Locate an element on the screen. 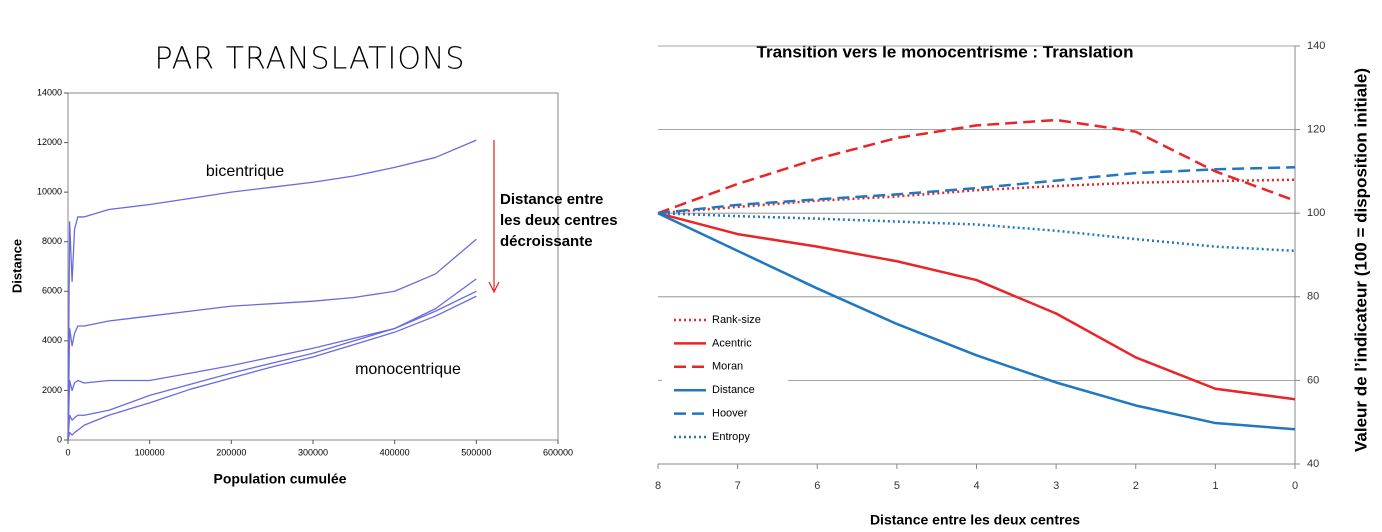  y-tick-label: 40 is located at coordinates (1313, 464).